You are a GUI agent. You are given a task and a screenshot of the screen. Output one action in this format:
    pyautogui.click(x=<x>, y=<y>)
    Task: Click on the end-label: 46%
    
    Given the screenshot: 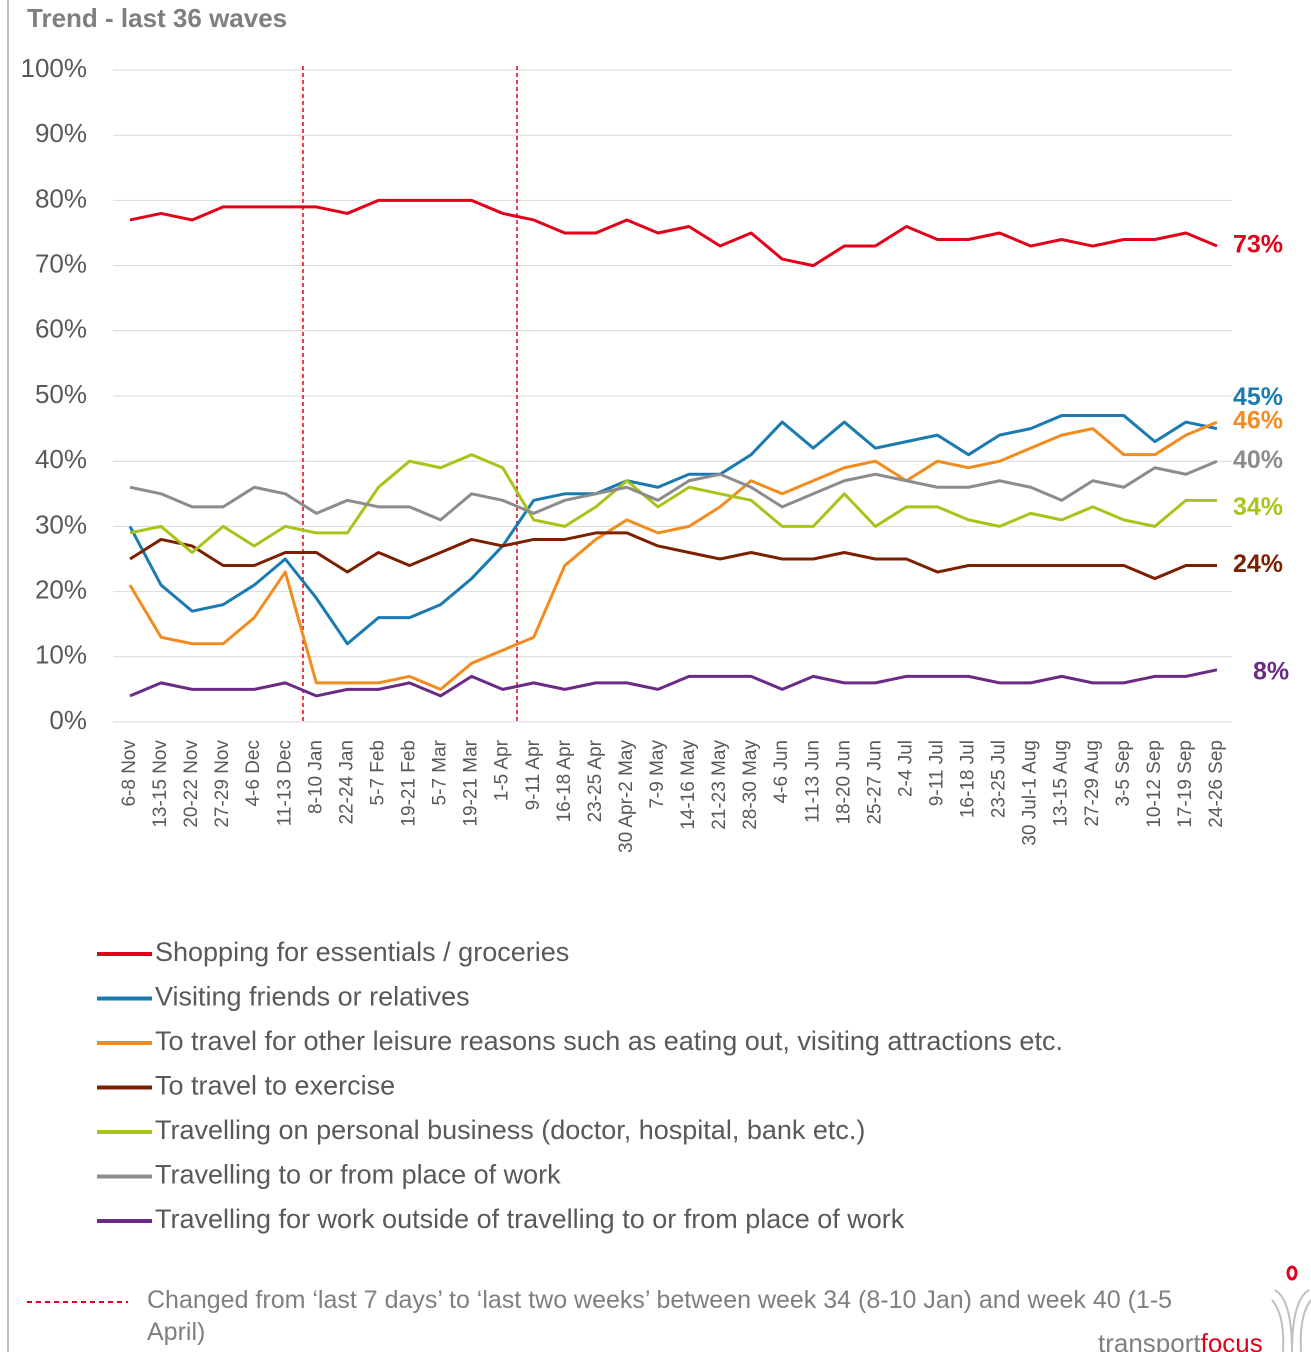 What is the action you would take?
    pyautogui.click(x=1258, y=421)
    